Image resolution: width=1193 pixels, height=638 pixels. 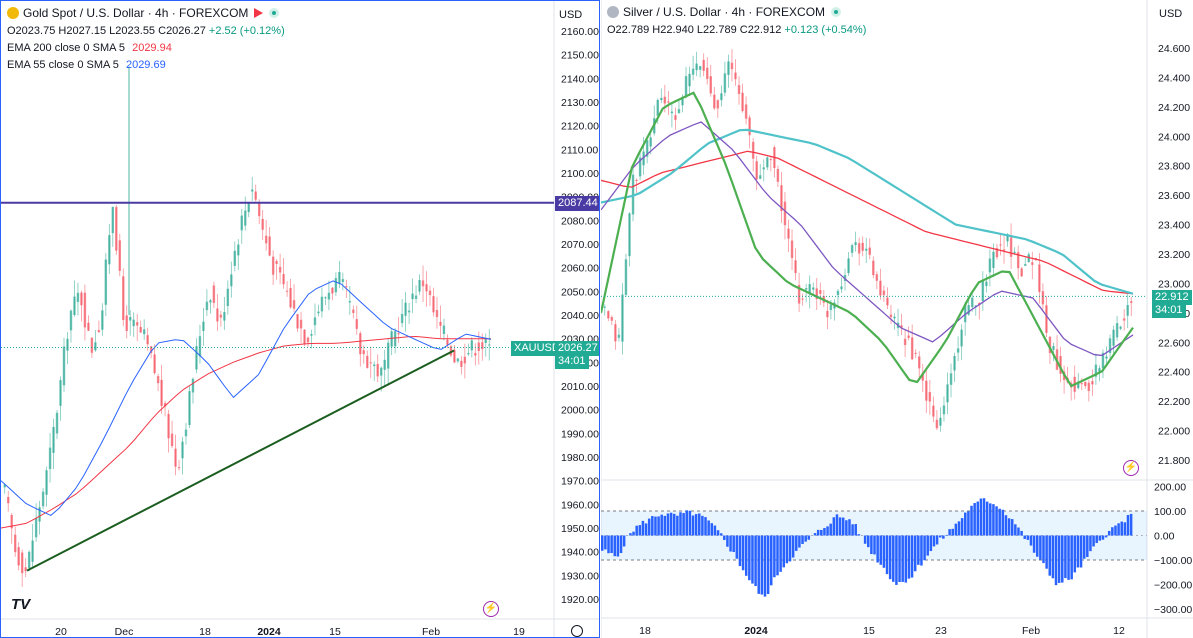 What do you see at coordinates (572, 361) in the screenshot?
I see `gold-countdown: 34:01` at bounding box center [572, 361].